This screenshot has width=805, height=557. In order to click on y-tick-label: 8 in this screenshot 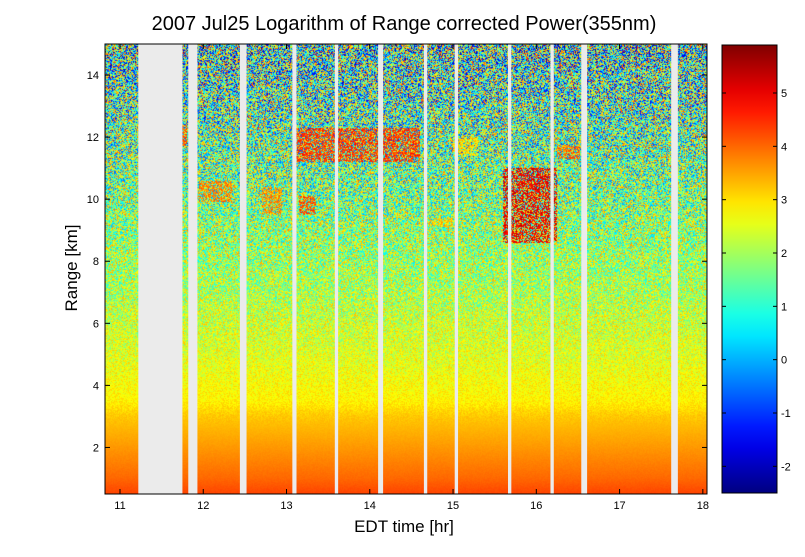, I will do `click(96, 262)`.